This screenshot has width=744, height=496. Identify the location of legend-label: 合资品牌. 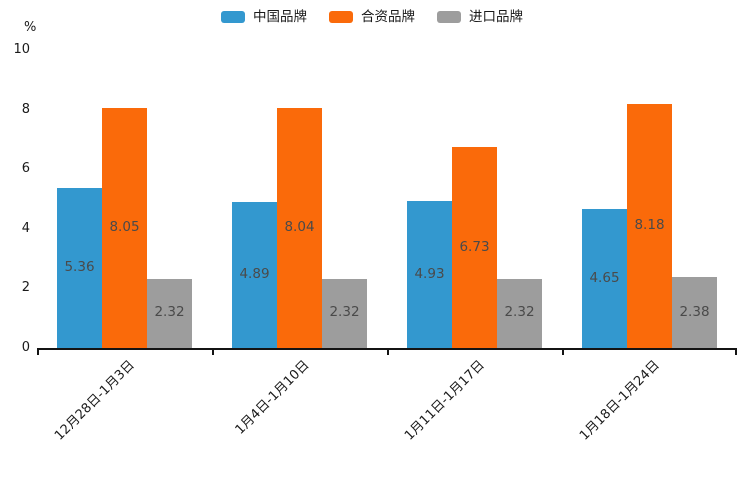
(388, 17).